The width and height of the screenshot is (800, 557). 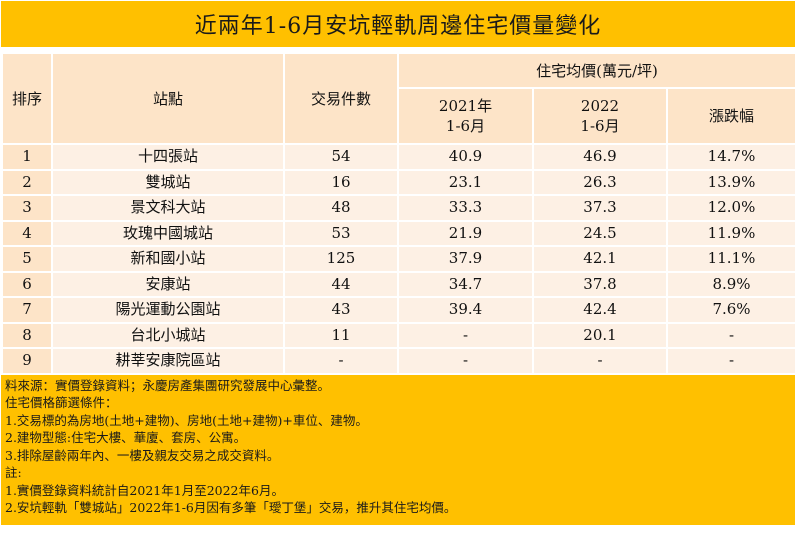 What do you see at coordinates (168, 233) in the screenshot?
I see `cell-station: 玫瑰中國城站` at bounding box center [168, 233].